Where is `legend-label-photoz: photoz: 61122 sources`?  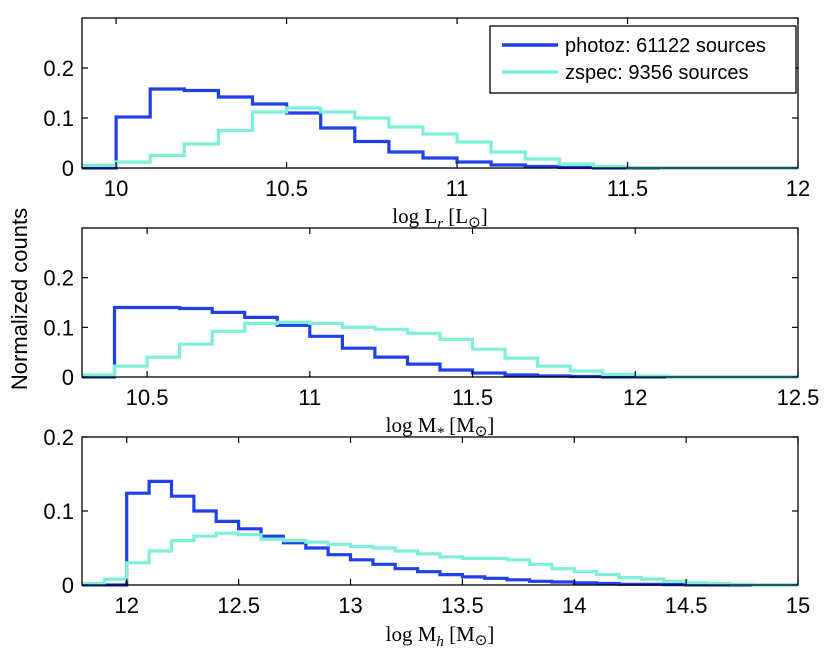
legend-label-photoz: photoz: 61122 sources is located at coordinates (665, 46).